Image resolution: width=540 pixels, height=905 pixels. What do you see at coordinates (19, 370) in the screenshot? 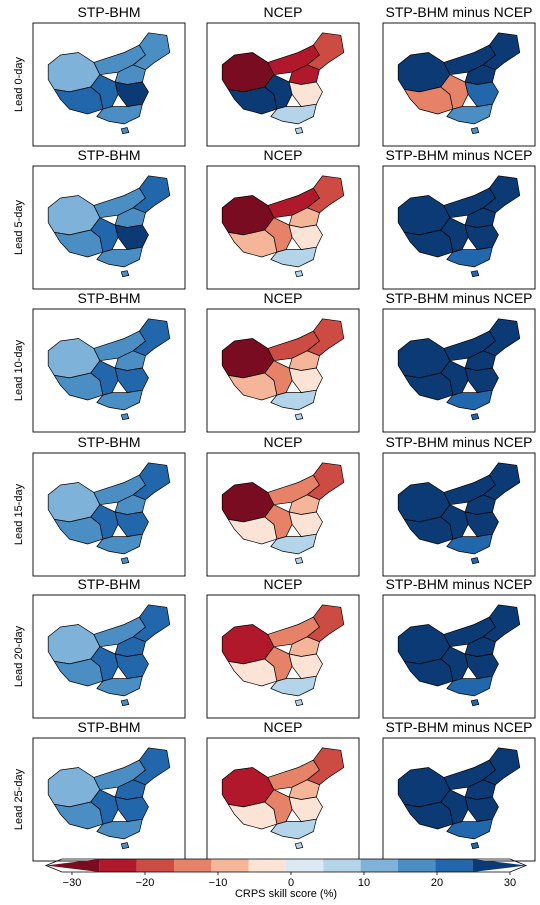
I see `row-label: Lead 10-day` at bounding box center [19, 370].